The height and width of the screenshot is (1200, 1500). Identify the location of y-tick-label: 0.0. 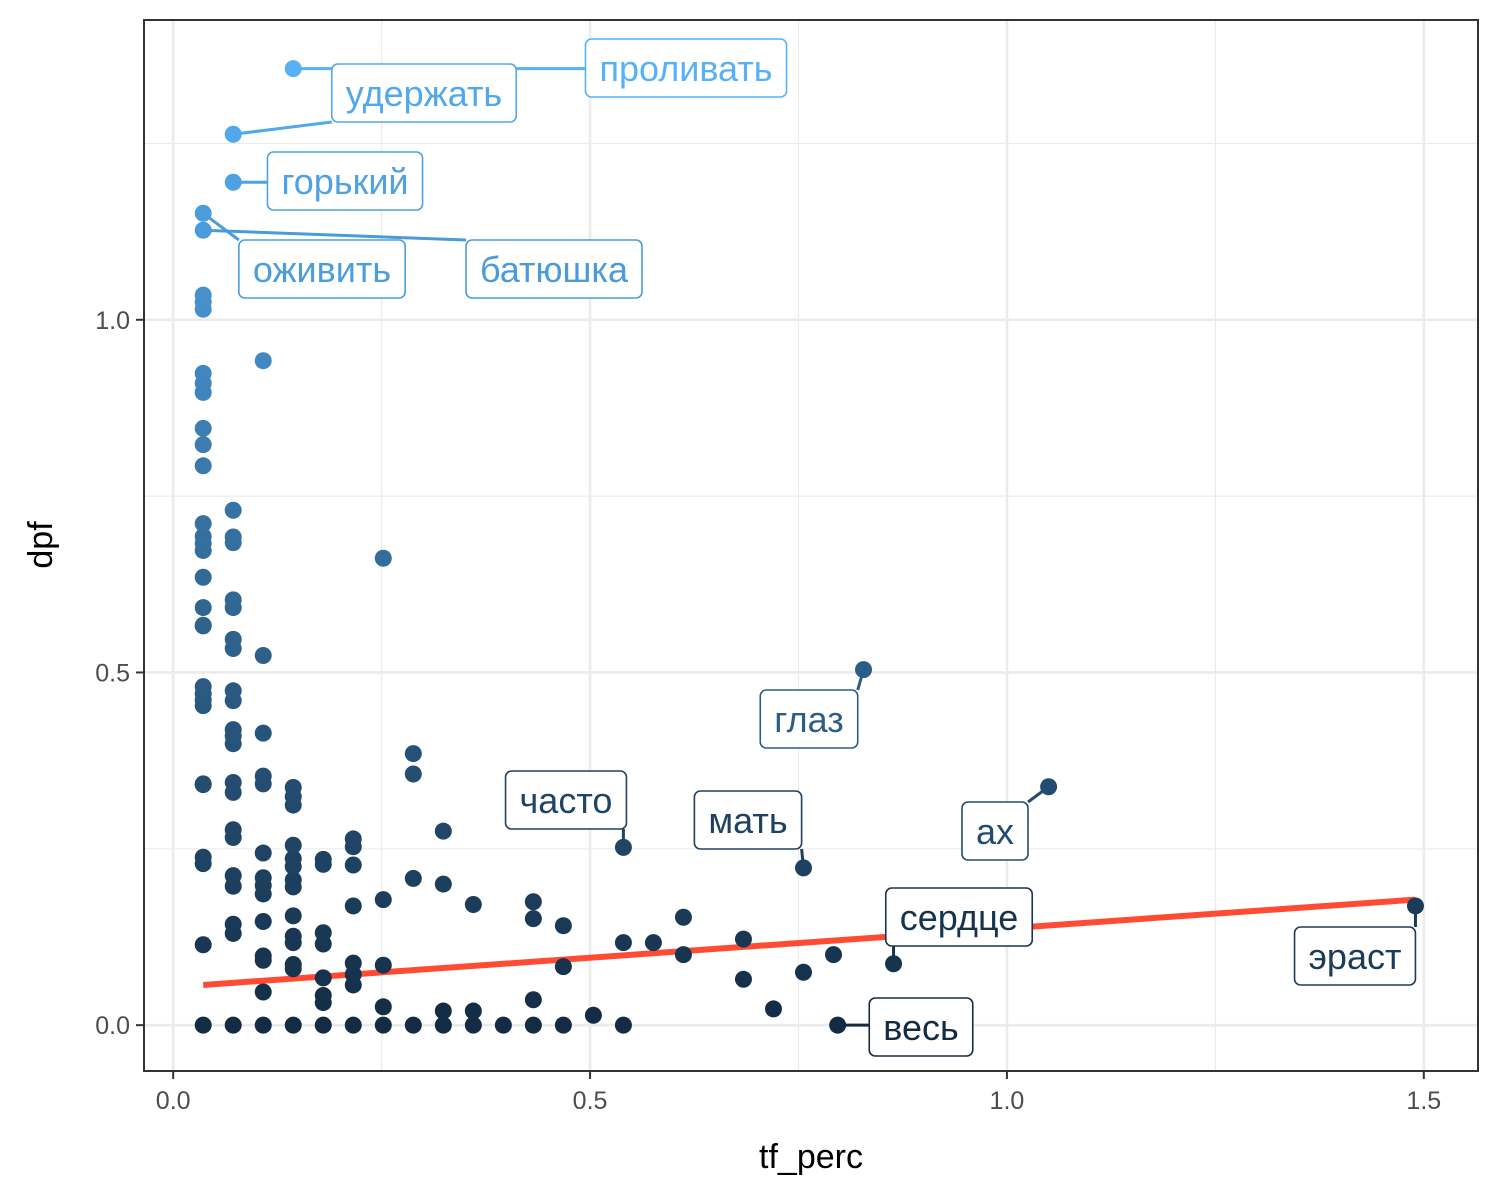
(112, 1026).